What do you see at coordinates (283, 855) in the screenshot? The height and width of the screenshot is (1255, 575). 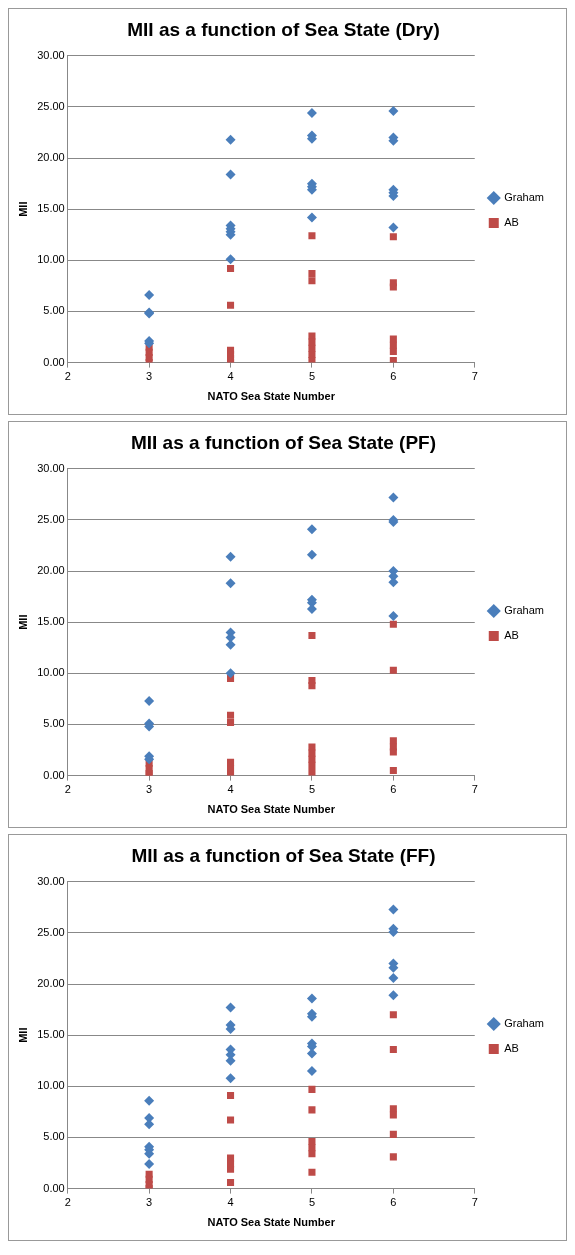 I see `chart-title: MII as a function of Sea State (FF)` at bounding box center [283, 855].